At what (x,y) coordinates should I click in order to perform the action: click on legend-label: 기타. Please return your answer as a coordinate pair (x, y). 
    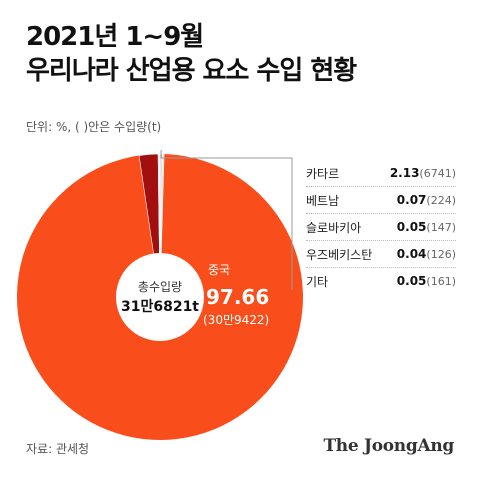
    Looking at the image, I should click on (317, 281).